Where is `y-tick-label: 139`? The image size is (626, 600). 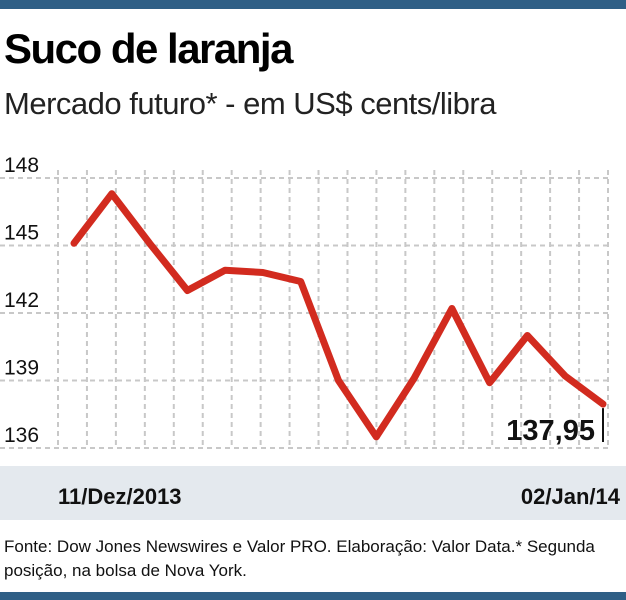 y-tick-label: 139 is located at coordinates (21, 368).